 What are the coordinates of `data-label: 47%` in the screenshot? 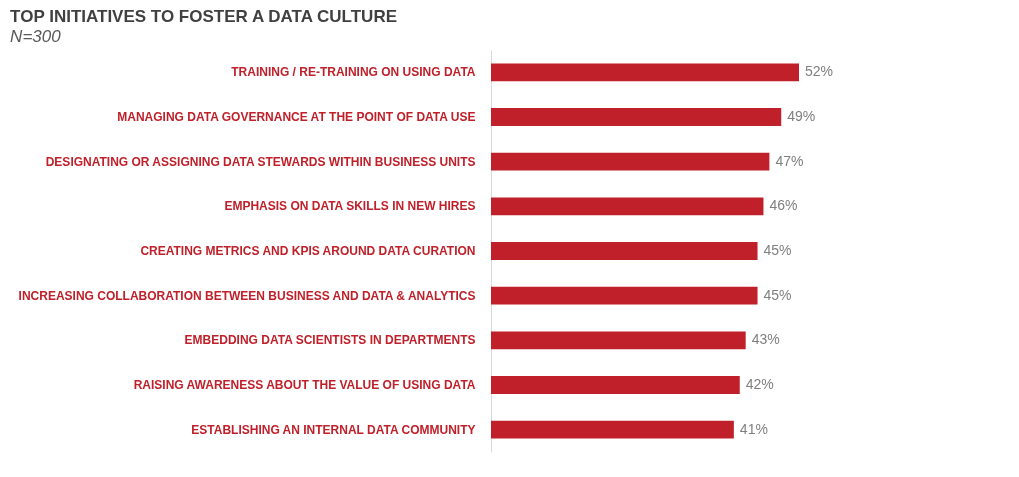 It's located at (789, 160).